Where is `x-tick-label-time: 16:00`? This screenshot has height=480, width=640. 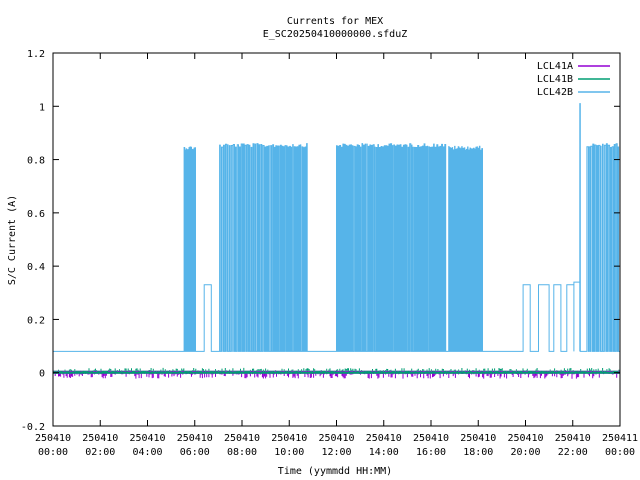
x-tick-label-time: 16:00 is located at coordinates (431, 452).